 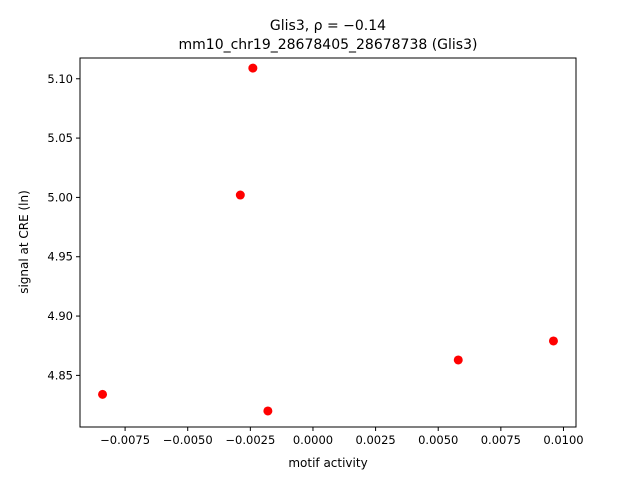 I want to click on x-tick-label: −0.0075, so click(x=125, y=440).